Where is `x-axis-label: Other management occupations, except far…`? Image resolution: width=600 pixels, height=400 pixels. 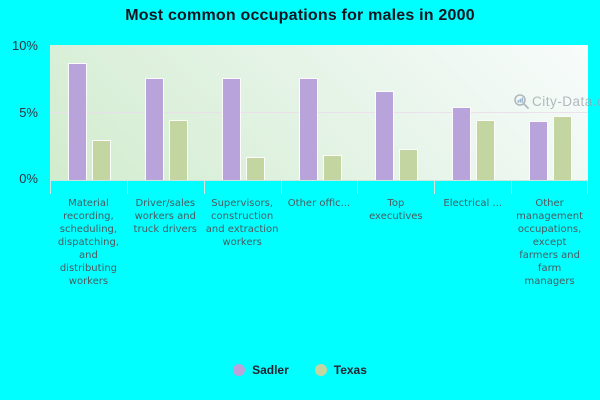 x-axis-label: Other management occupations, except far… is located at coordinates (550, 242).